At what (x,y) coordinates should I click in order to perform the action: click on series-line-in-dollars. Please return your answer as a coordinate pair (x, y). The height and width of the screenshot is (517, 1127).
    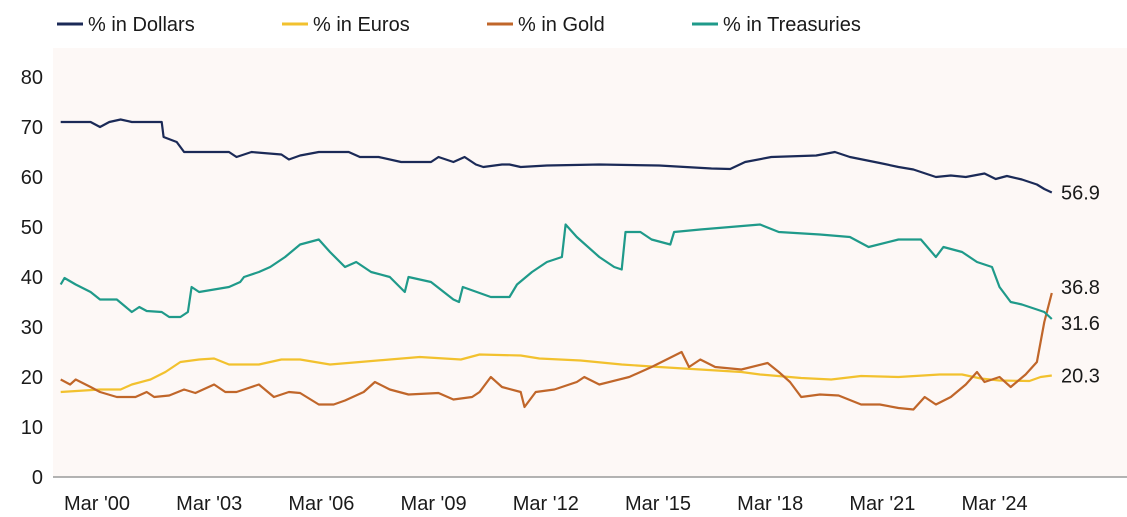
    Looking at the image, I should click on (556, 156).